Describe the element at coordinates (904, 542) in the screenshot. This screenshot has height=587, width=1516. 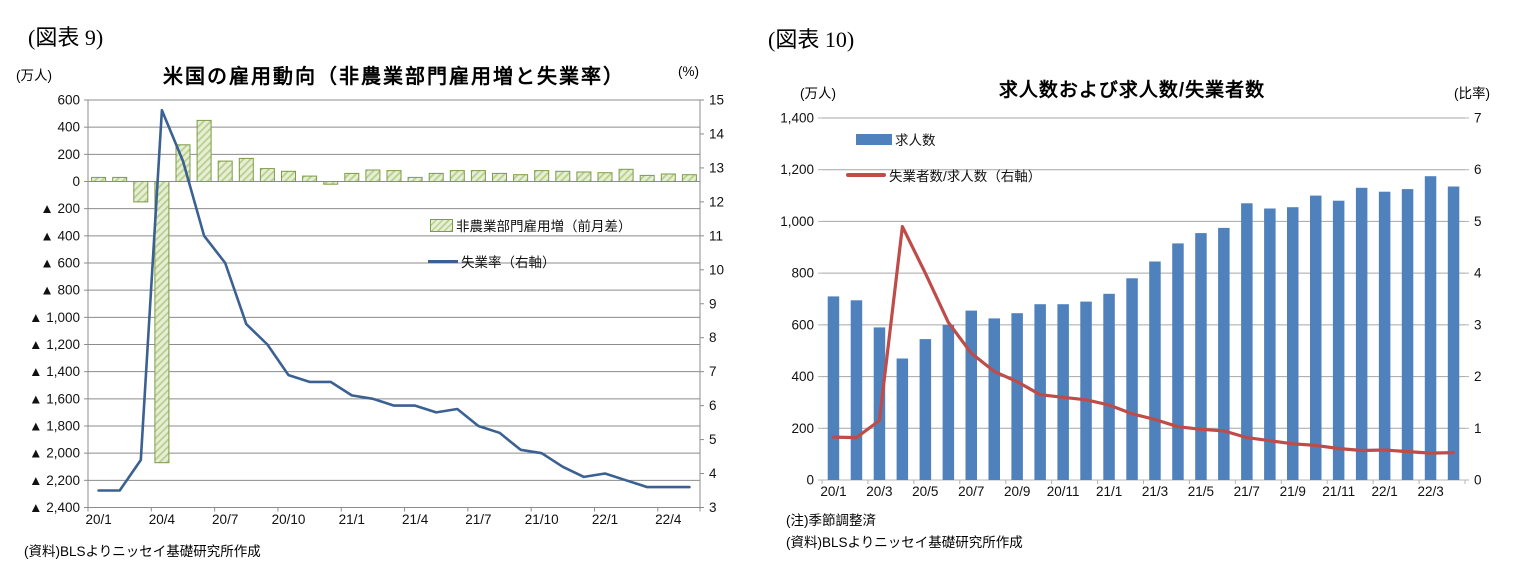
I see `figure10-source: (資料)BLSよりニッセイ基礎研究所作成` at that location.